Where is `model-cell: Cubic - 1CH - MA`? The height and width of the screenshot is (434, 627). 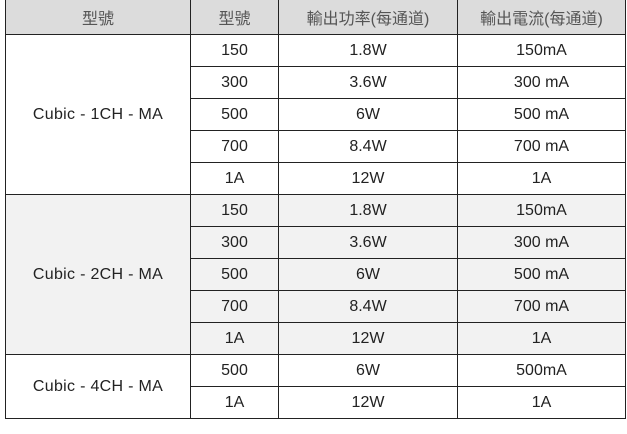 model-cell: Cubic - 1CH - MA is located at coordinates (98, 114).